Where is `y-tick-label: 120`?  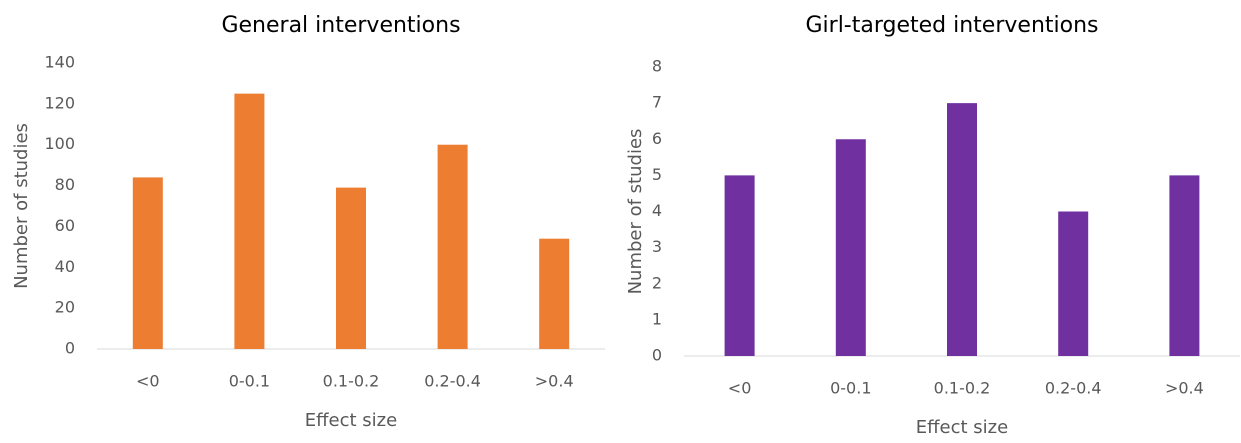 y-tick-label: 120 is located at coordinates (59, 102).